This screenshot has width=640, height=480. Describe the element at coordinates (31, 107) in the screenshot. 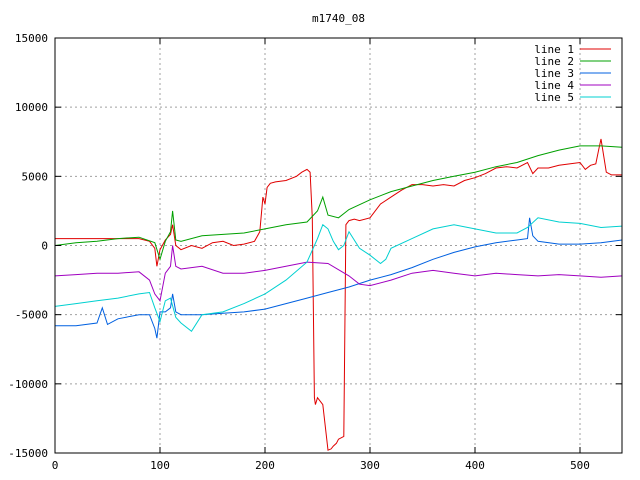

I see `y-tick-label: 10000` at that location.